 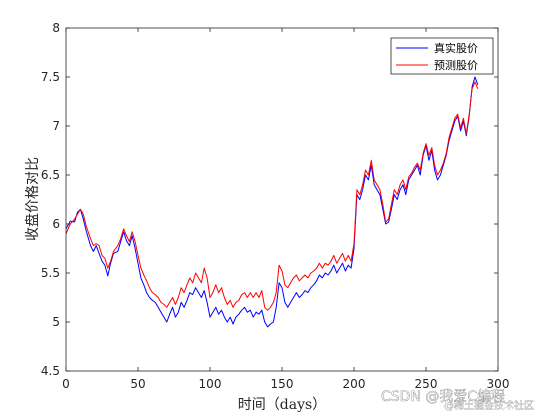 I want to click on x-axis-label: 时间（days）, so click(x=282, y=405).